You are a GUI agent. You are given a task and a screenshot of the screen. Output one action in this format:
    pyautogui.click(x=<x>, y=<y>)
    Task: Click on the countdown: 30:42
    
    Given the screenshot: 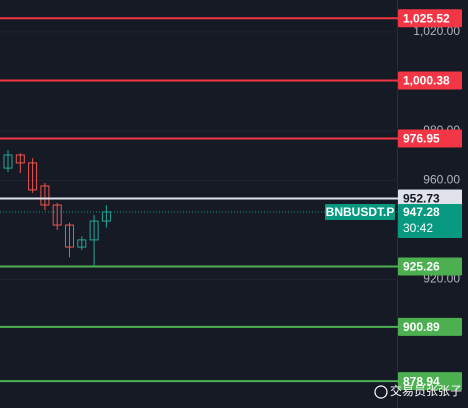 What is the action you would take?
    pyautogui.click(x=418, y=228)
    